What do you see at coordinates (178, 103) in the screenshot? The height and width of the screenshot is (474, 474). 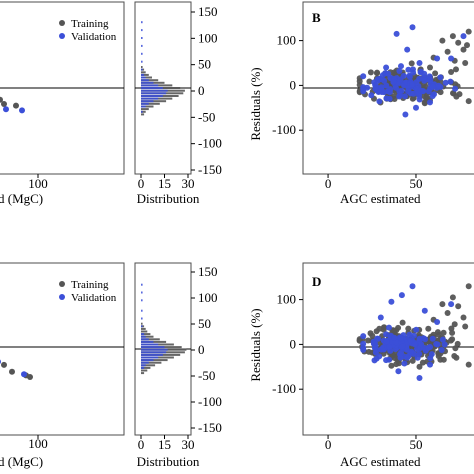 I see `panel-hist-top: 150 100 50 0 -50 -100 -150 0 15 30 Distribution` at bounding box center [178, 103].